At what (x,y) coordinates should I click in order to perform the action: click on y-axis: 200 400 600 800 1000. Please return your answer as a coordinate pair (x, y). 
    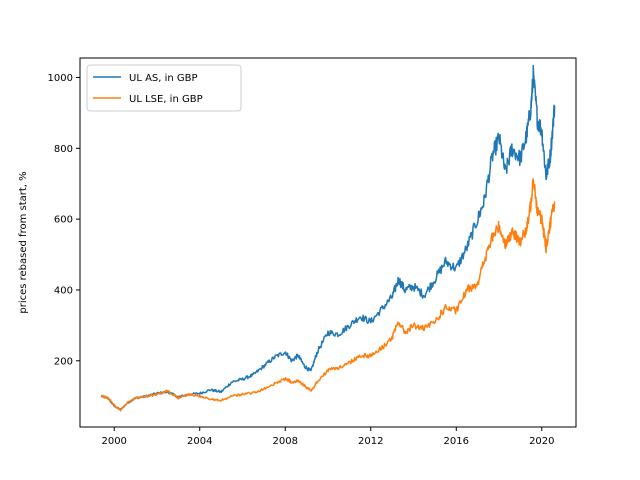
    Looking at the image, I should click on (64, 220).